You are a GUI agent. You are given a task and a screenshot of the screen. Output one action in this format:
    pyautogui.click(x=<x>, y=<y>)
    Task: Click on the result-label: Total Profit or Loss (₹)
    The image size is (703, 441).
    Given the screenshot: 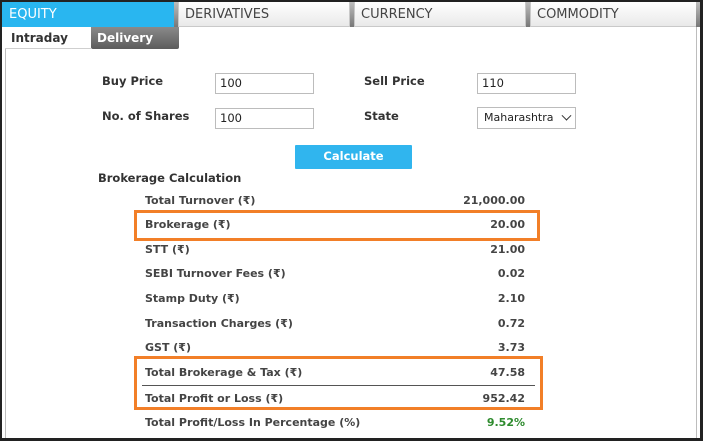 What is the action you would take?
    pyautogui.click(x=214, y=398)
    